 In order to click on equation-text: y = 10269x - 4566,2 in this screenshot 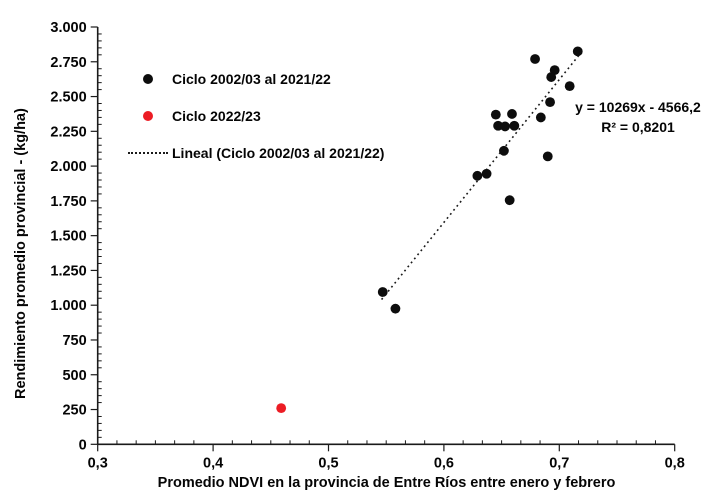, I will do `click(638, 107)`.